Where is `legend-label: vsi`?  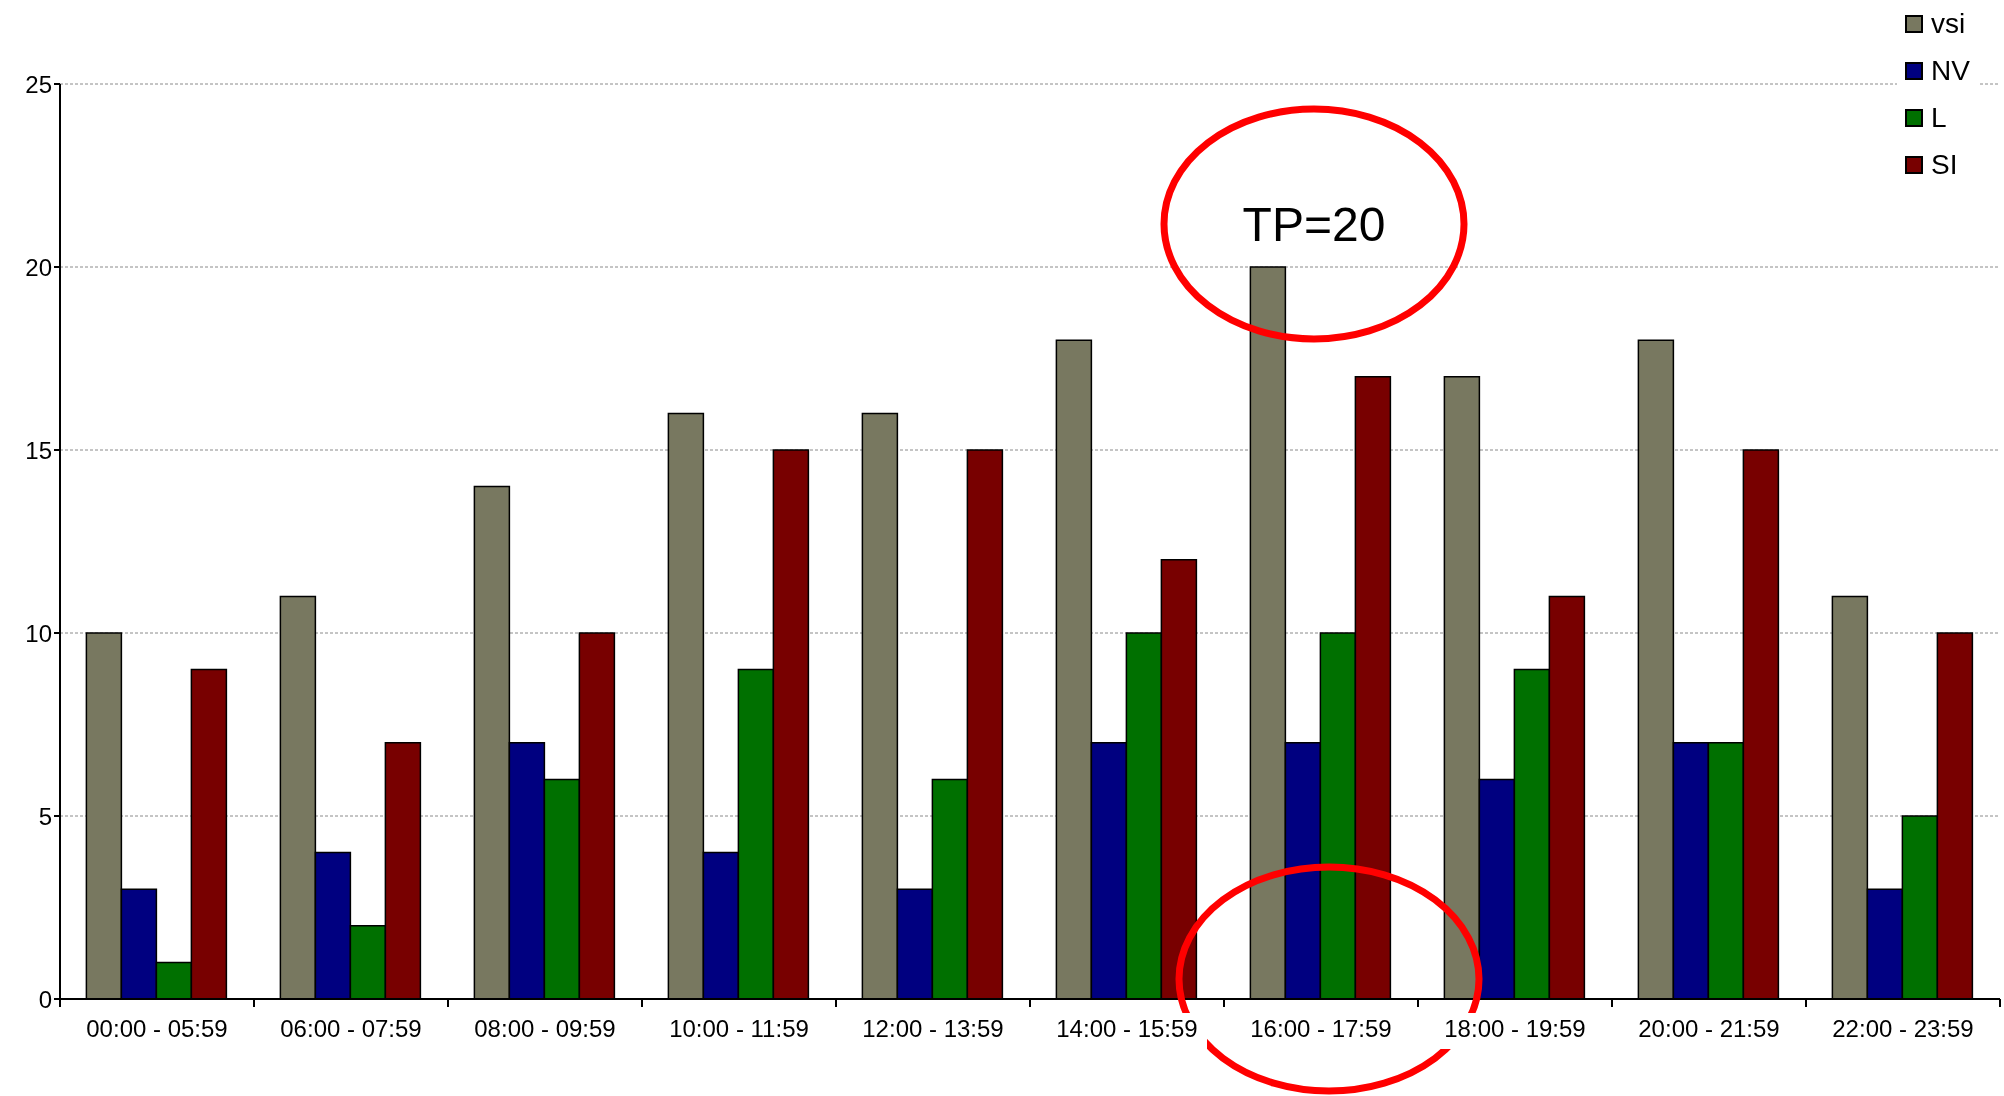 legend-label: vsi is located at coordinates (1948, 23).